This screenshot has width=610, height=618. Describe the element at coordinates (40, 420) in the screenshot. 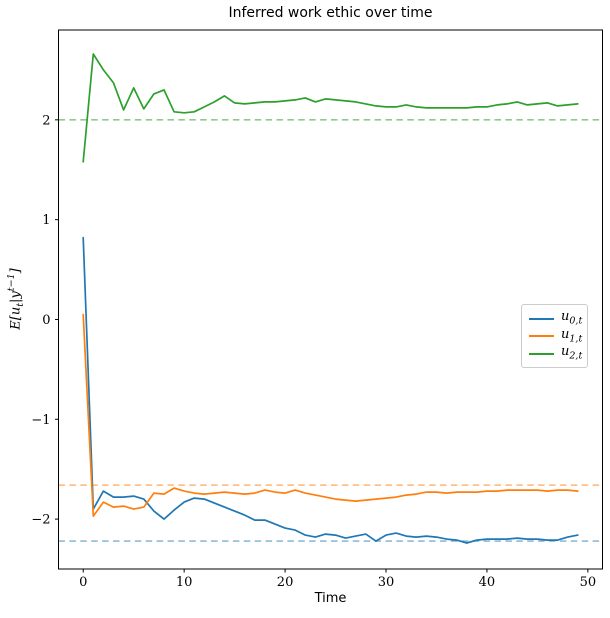

I see `y-tick-label: −1` at that location.